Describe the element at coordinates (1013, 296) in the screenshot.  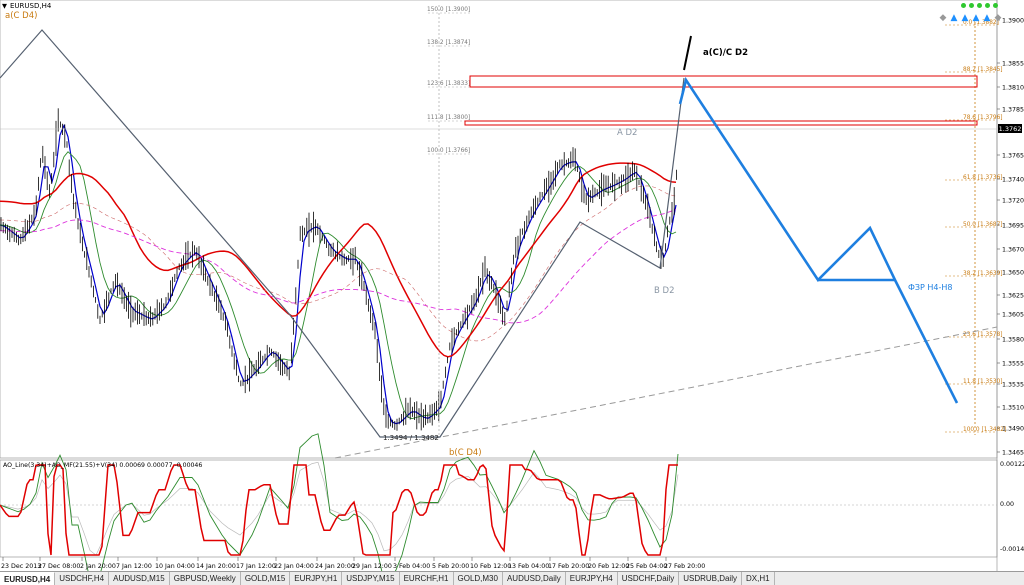
I see `price-tick-label: 1.3625` at that location.